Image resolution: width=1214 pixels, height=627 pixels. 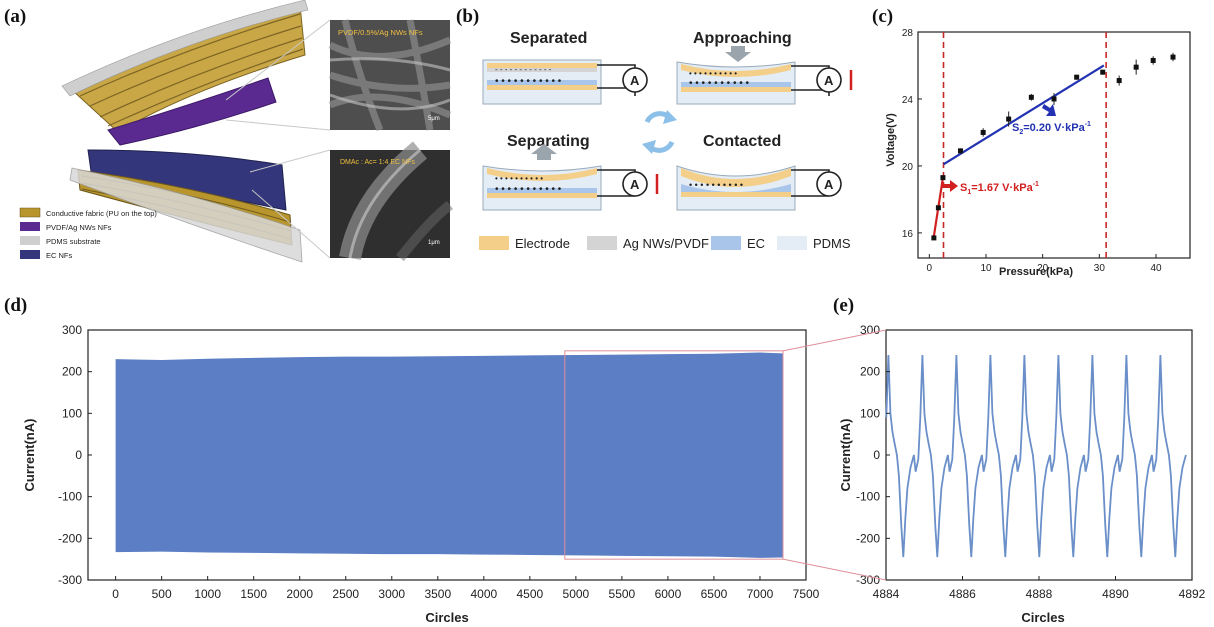 I want to click on chart-c-xtick-label: 20, so click(x=1043, y=268).